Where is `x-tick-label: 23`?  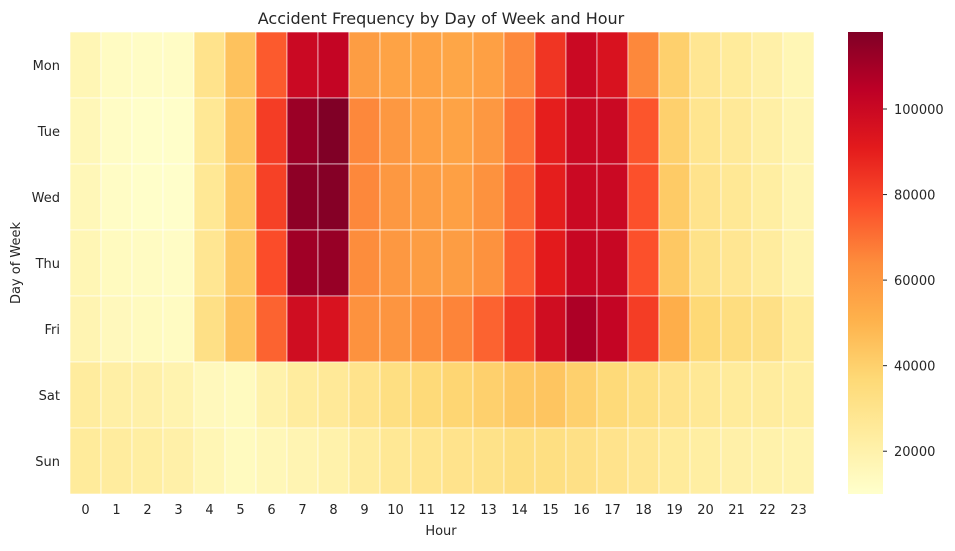 x-tick-label: 23 is located at coordinates (798, 510).